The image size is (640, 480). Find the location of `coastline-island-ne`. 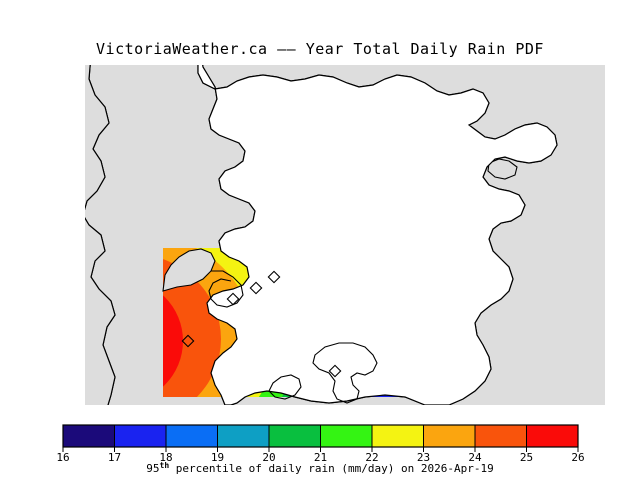

coastline-island-ne is located at coordinates (502, 169).